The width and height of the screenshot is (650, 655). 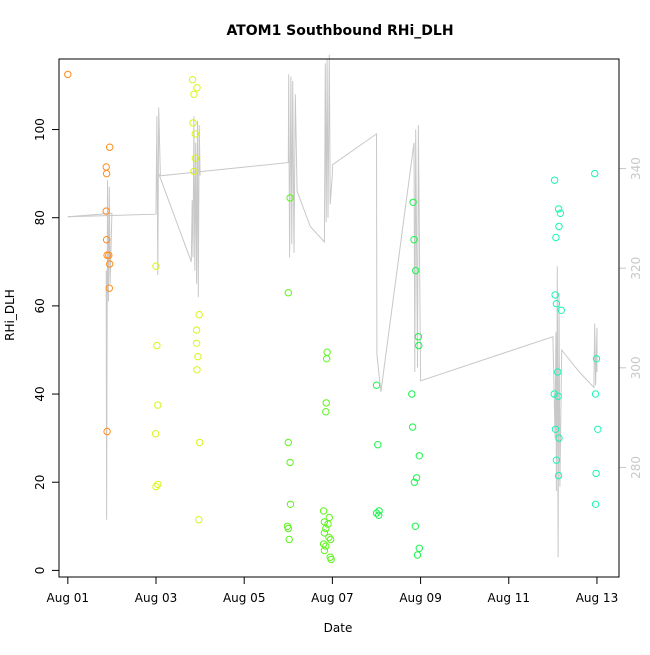 What do you see at coordinates (636, 367) in the screenshot?
I see `y2-tick-label: 300` at bounding box center [636, 367].